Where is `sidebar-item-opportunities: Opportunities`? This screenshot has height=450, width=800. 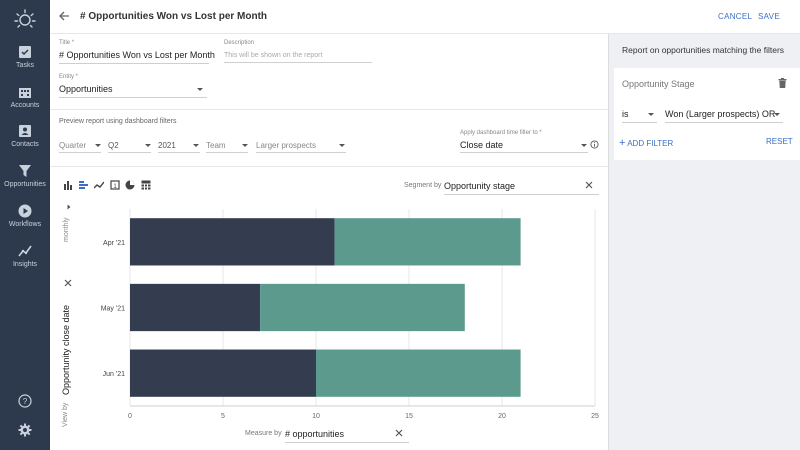
sidebar-item-opportunities: Opportunities is located at coordinates (25, 176).